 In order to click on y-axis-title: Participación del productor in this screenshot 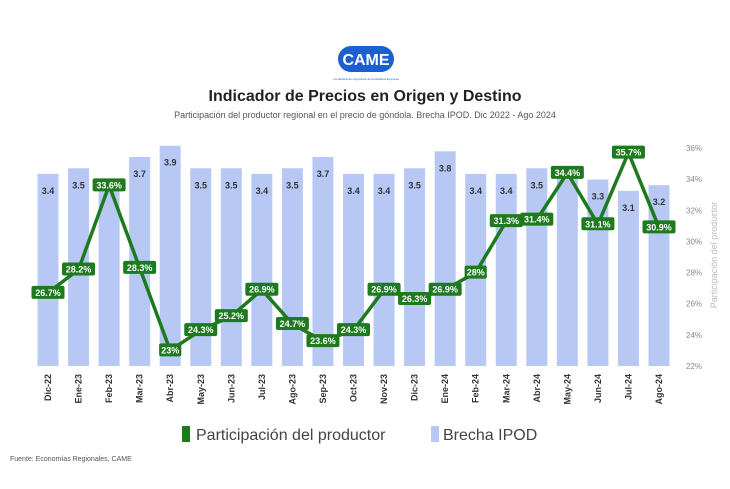, I will do `click(714, 255)`.